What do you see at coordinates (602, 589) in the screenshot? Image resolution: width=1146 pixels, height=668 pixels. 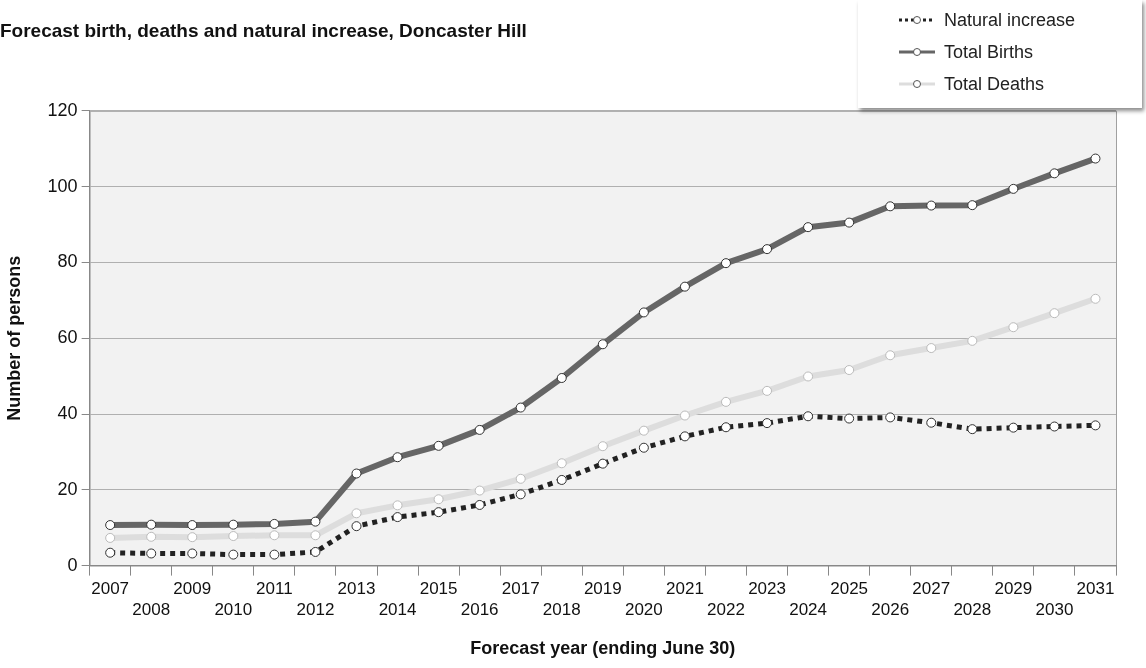 I see `x-tick-label: 2019` at bounding box center [602, 589].